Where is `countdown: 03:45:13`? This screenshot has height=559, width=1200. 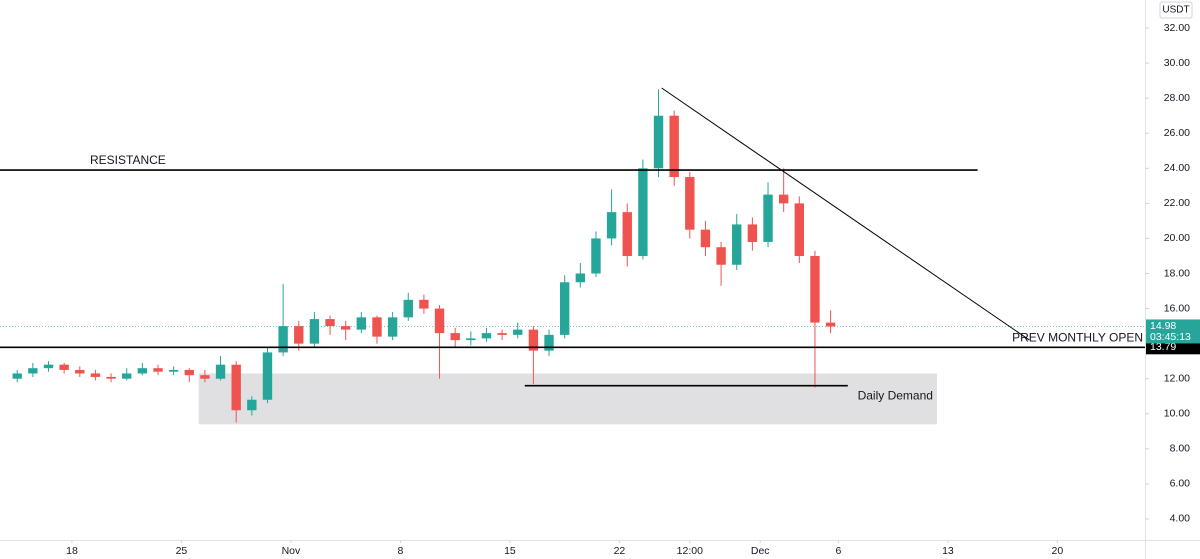 countdown: 03:45:13 is located at coordinates (1170, 337).